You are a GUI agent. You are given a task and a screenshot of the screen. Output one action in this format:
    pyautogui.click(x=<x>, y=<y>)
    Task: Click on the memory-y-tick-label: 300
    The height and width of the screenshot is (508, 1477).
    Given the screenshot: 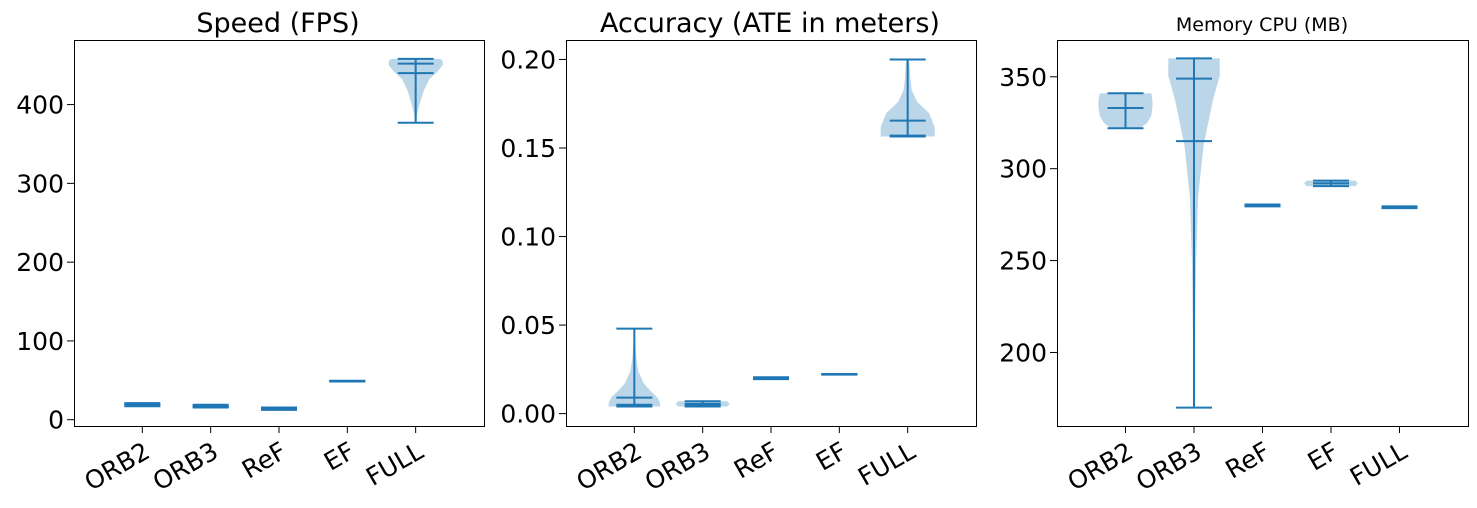 What is the action you would take?
    pyautogui.click(x=1023, y=169)
    